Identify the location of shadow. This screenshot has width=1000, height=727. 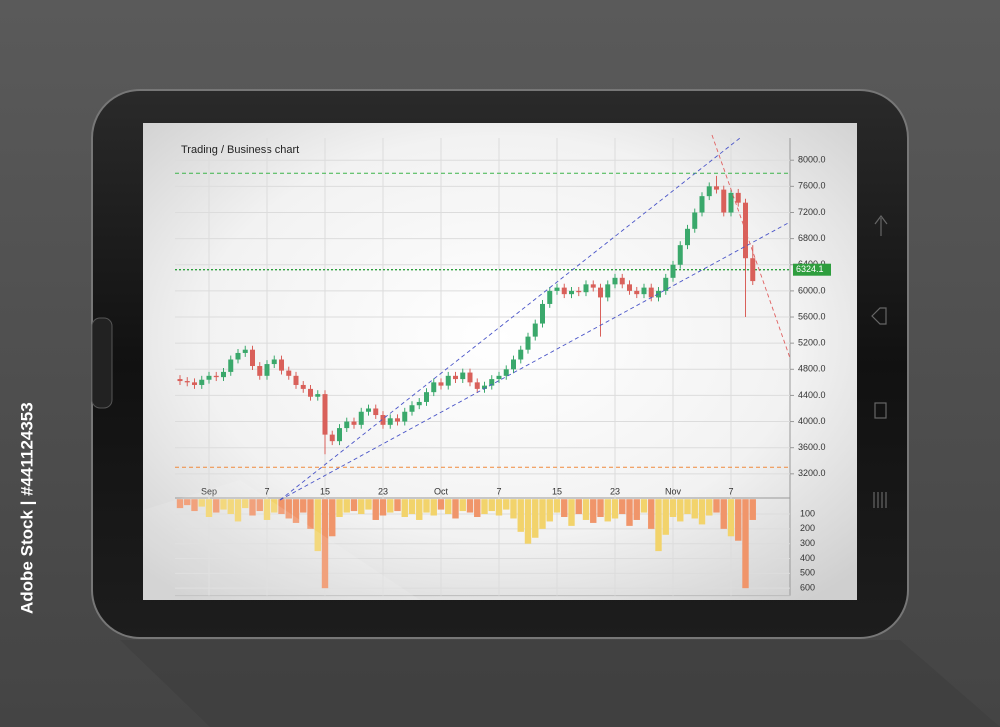
(560, 683).